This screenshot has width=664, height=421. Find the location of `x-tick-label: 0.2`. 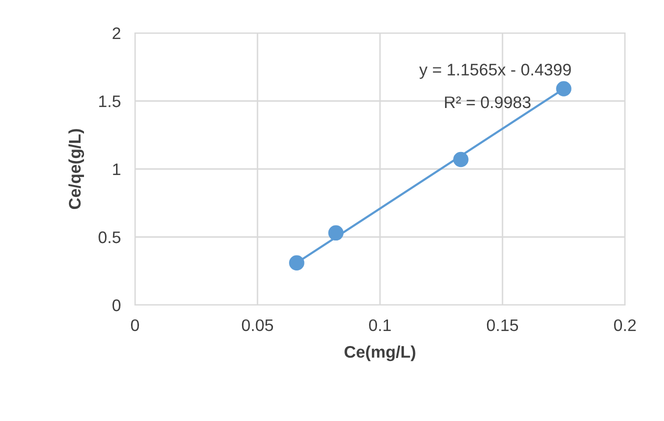

x-tick-label: 0.2 is located at coordinates (625, 325).